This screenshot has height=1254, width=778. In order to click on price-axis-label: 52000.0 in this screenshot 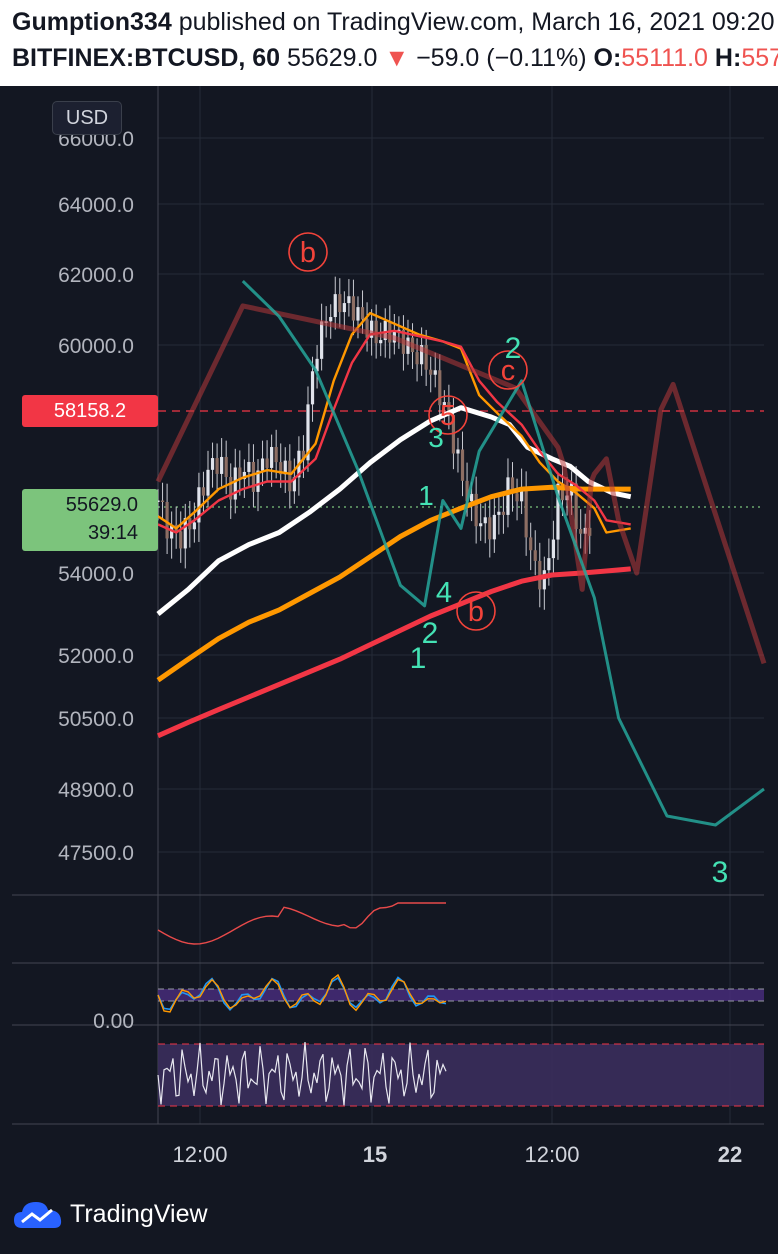, I will do `click(96, 656)`.